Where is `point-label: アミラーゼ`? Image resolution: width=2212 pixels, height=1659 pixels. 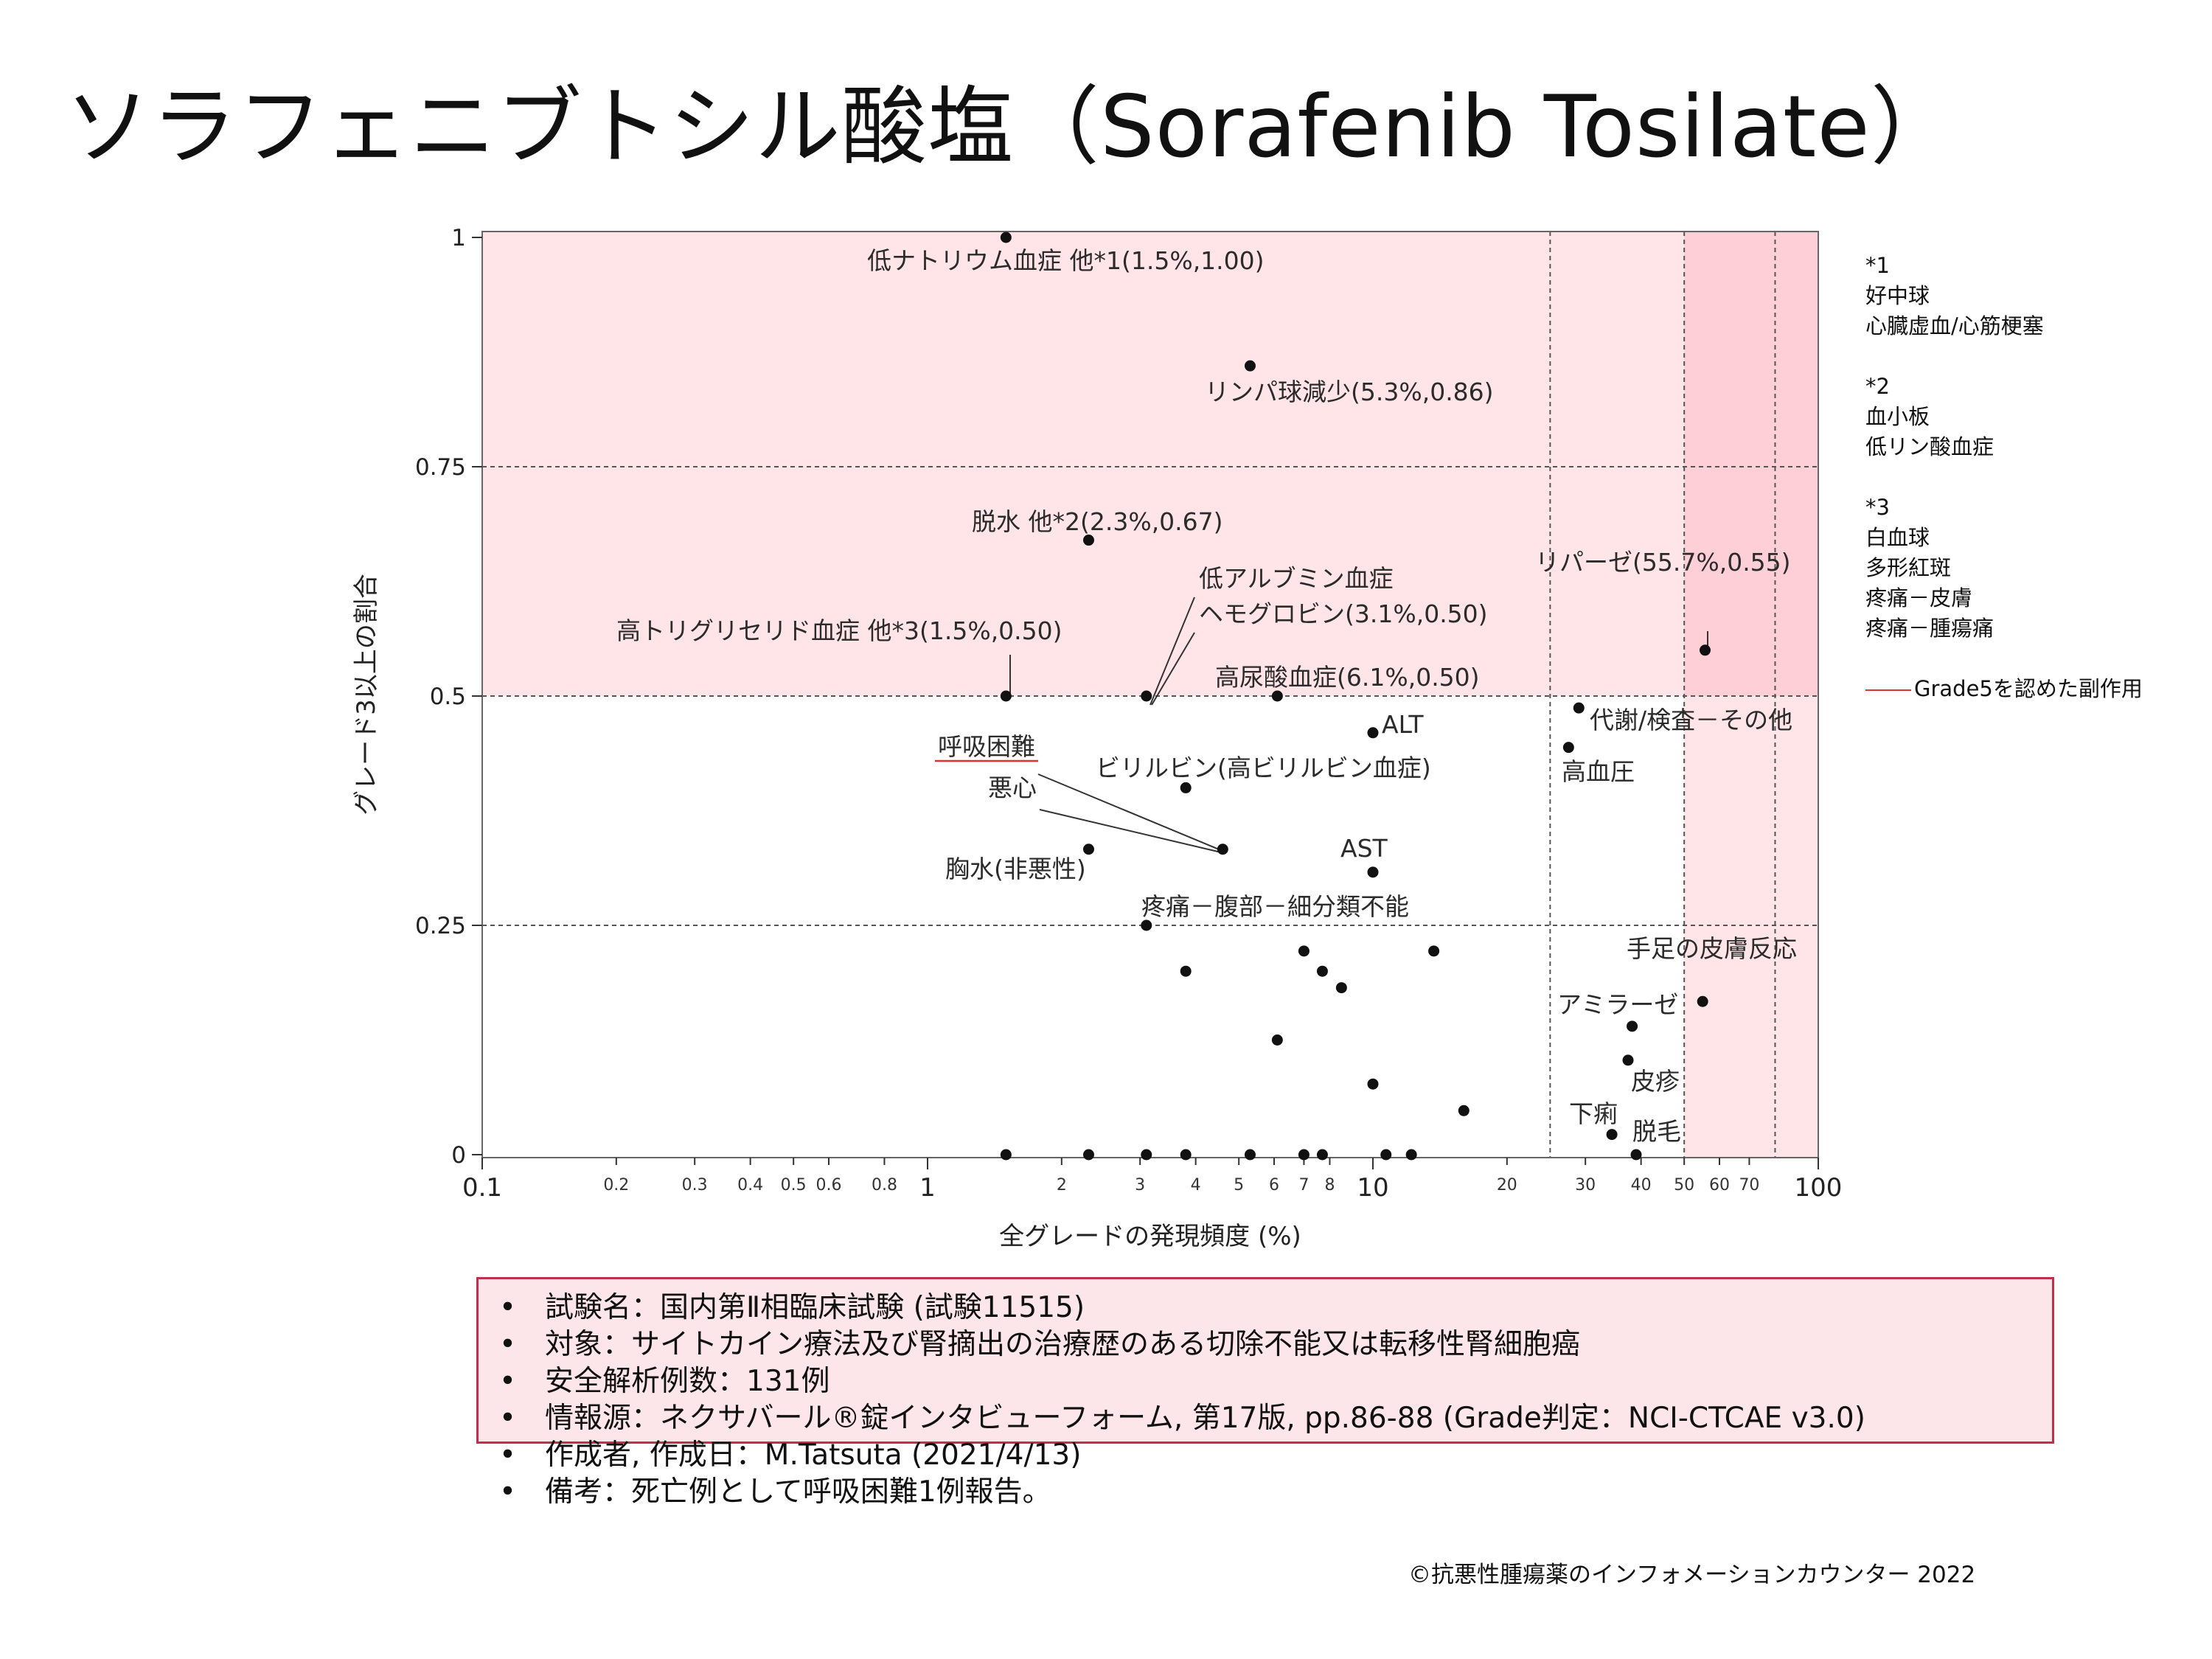 point-label: アミラーゼ is located at coordinates (1617, 1004).